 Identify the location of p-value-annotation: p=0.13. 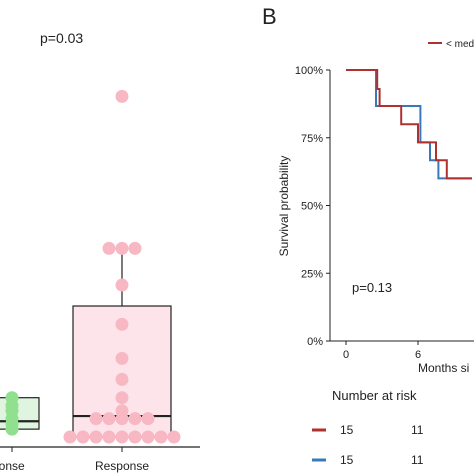
(372, 287).